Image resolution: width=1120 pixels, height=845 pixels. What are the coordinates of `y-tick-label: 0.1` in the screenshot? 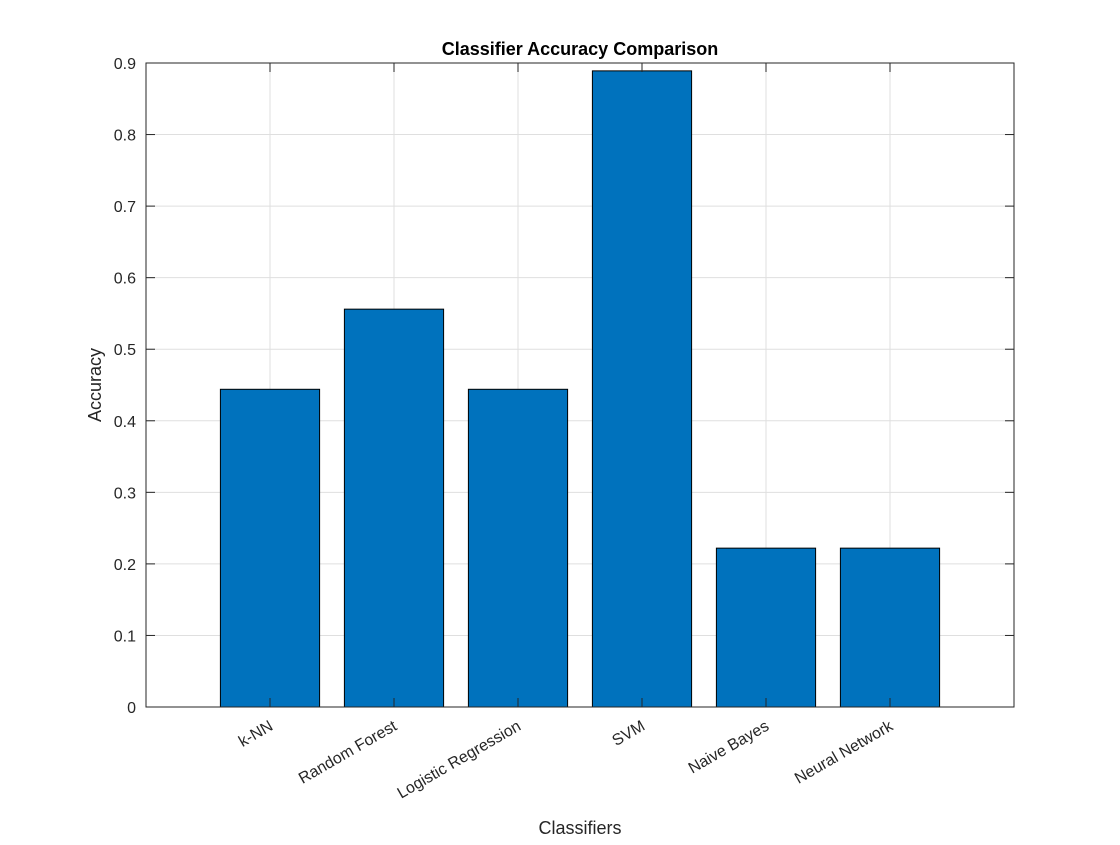 It's located at (125, 636).